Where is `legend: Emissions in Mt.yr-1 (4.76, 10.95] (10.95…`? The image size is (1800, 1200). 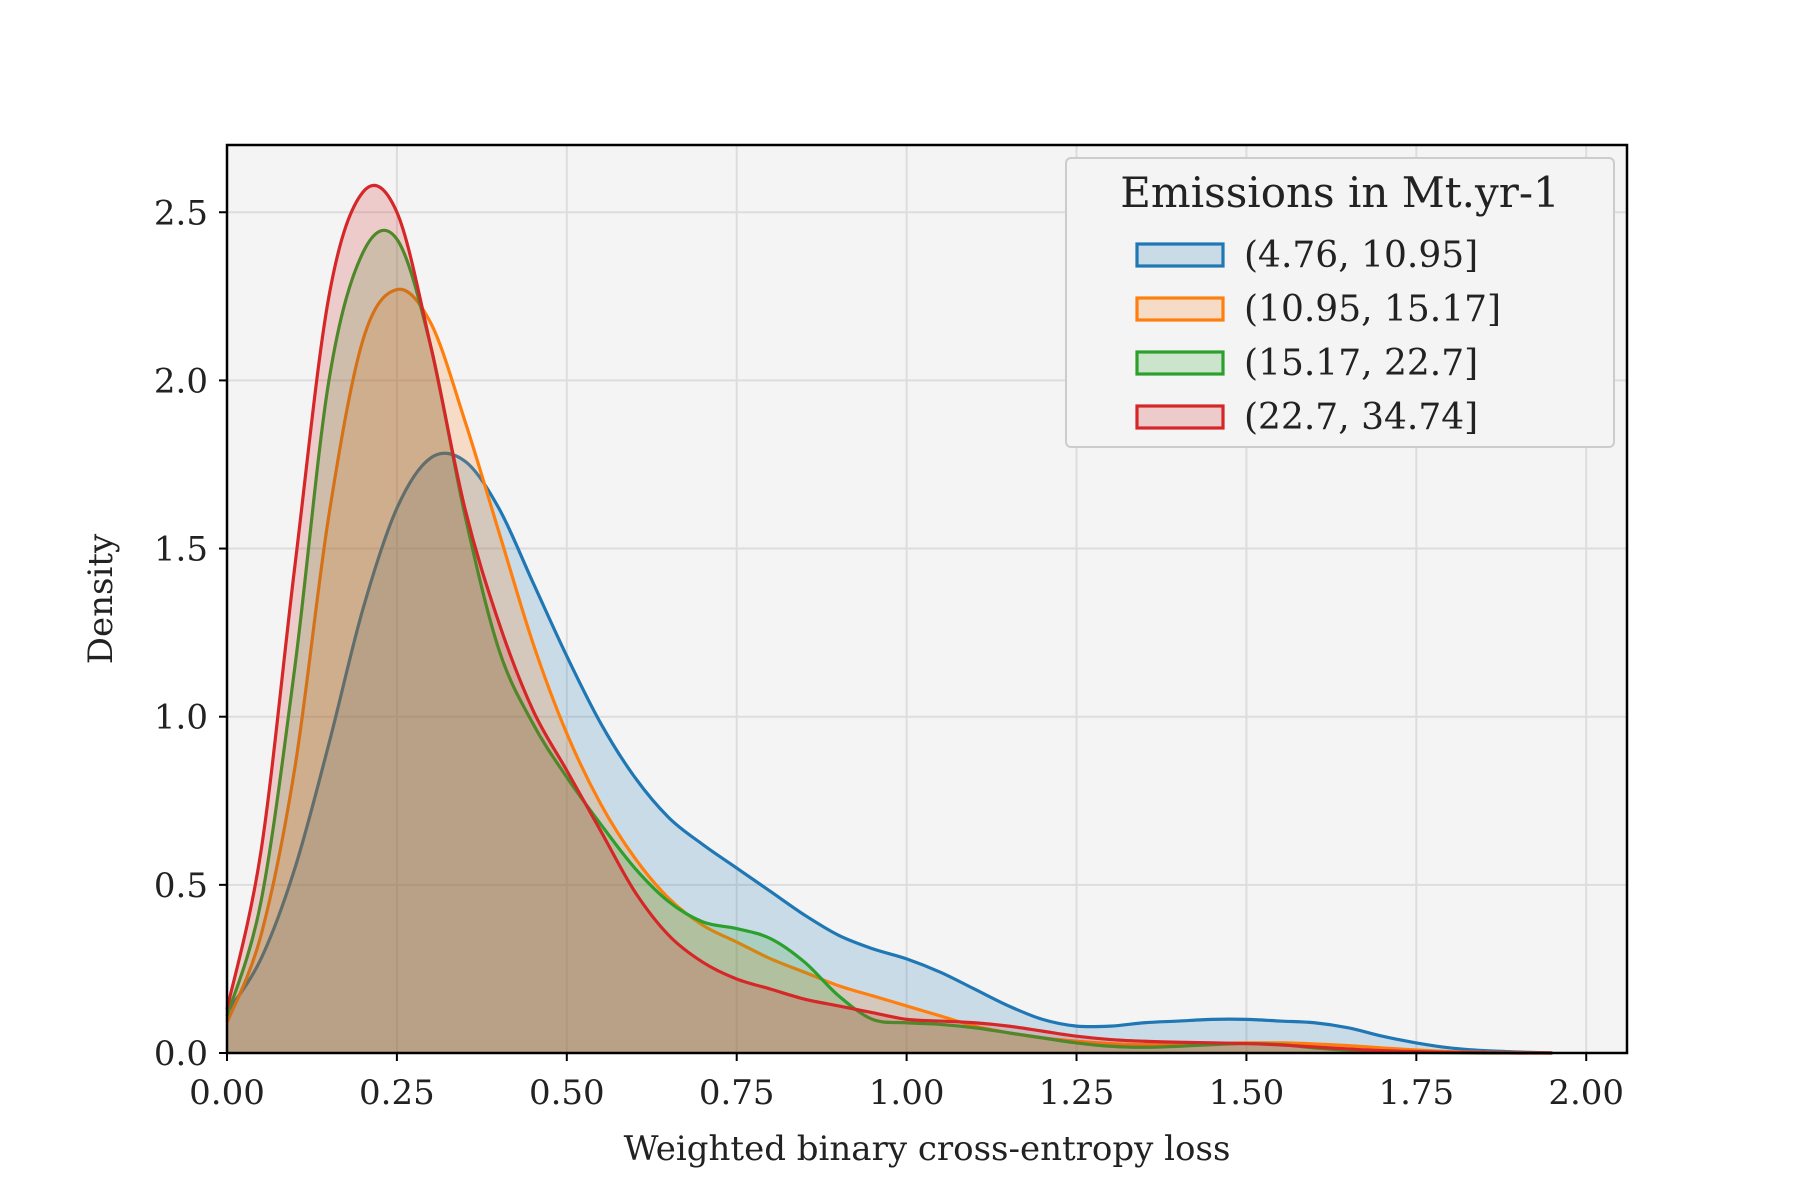 legend: Emissions in Mt.yr-1 (4.76, 10.95] (10.95… is located at coordinates (1340, 302).